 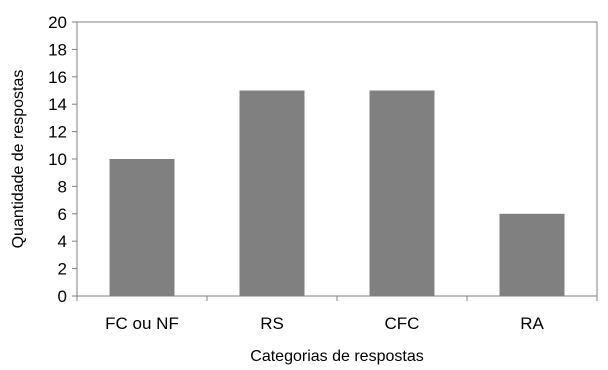 What do you see at coordinates (402, 323) in the screenshot?
I see `x-tick-label: CFC` at bounding box center [402, 323].